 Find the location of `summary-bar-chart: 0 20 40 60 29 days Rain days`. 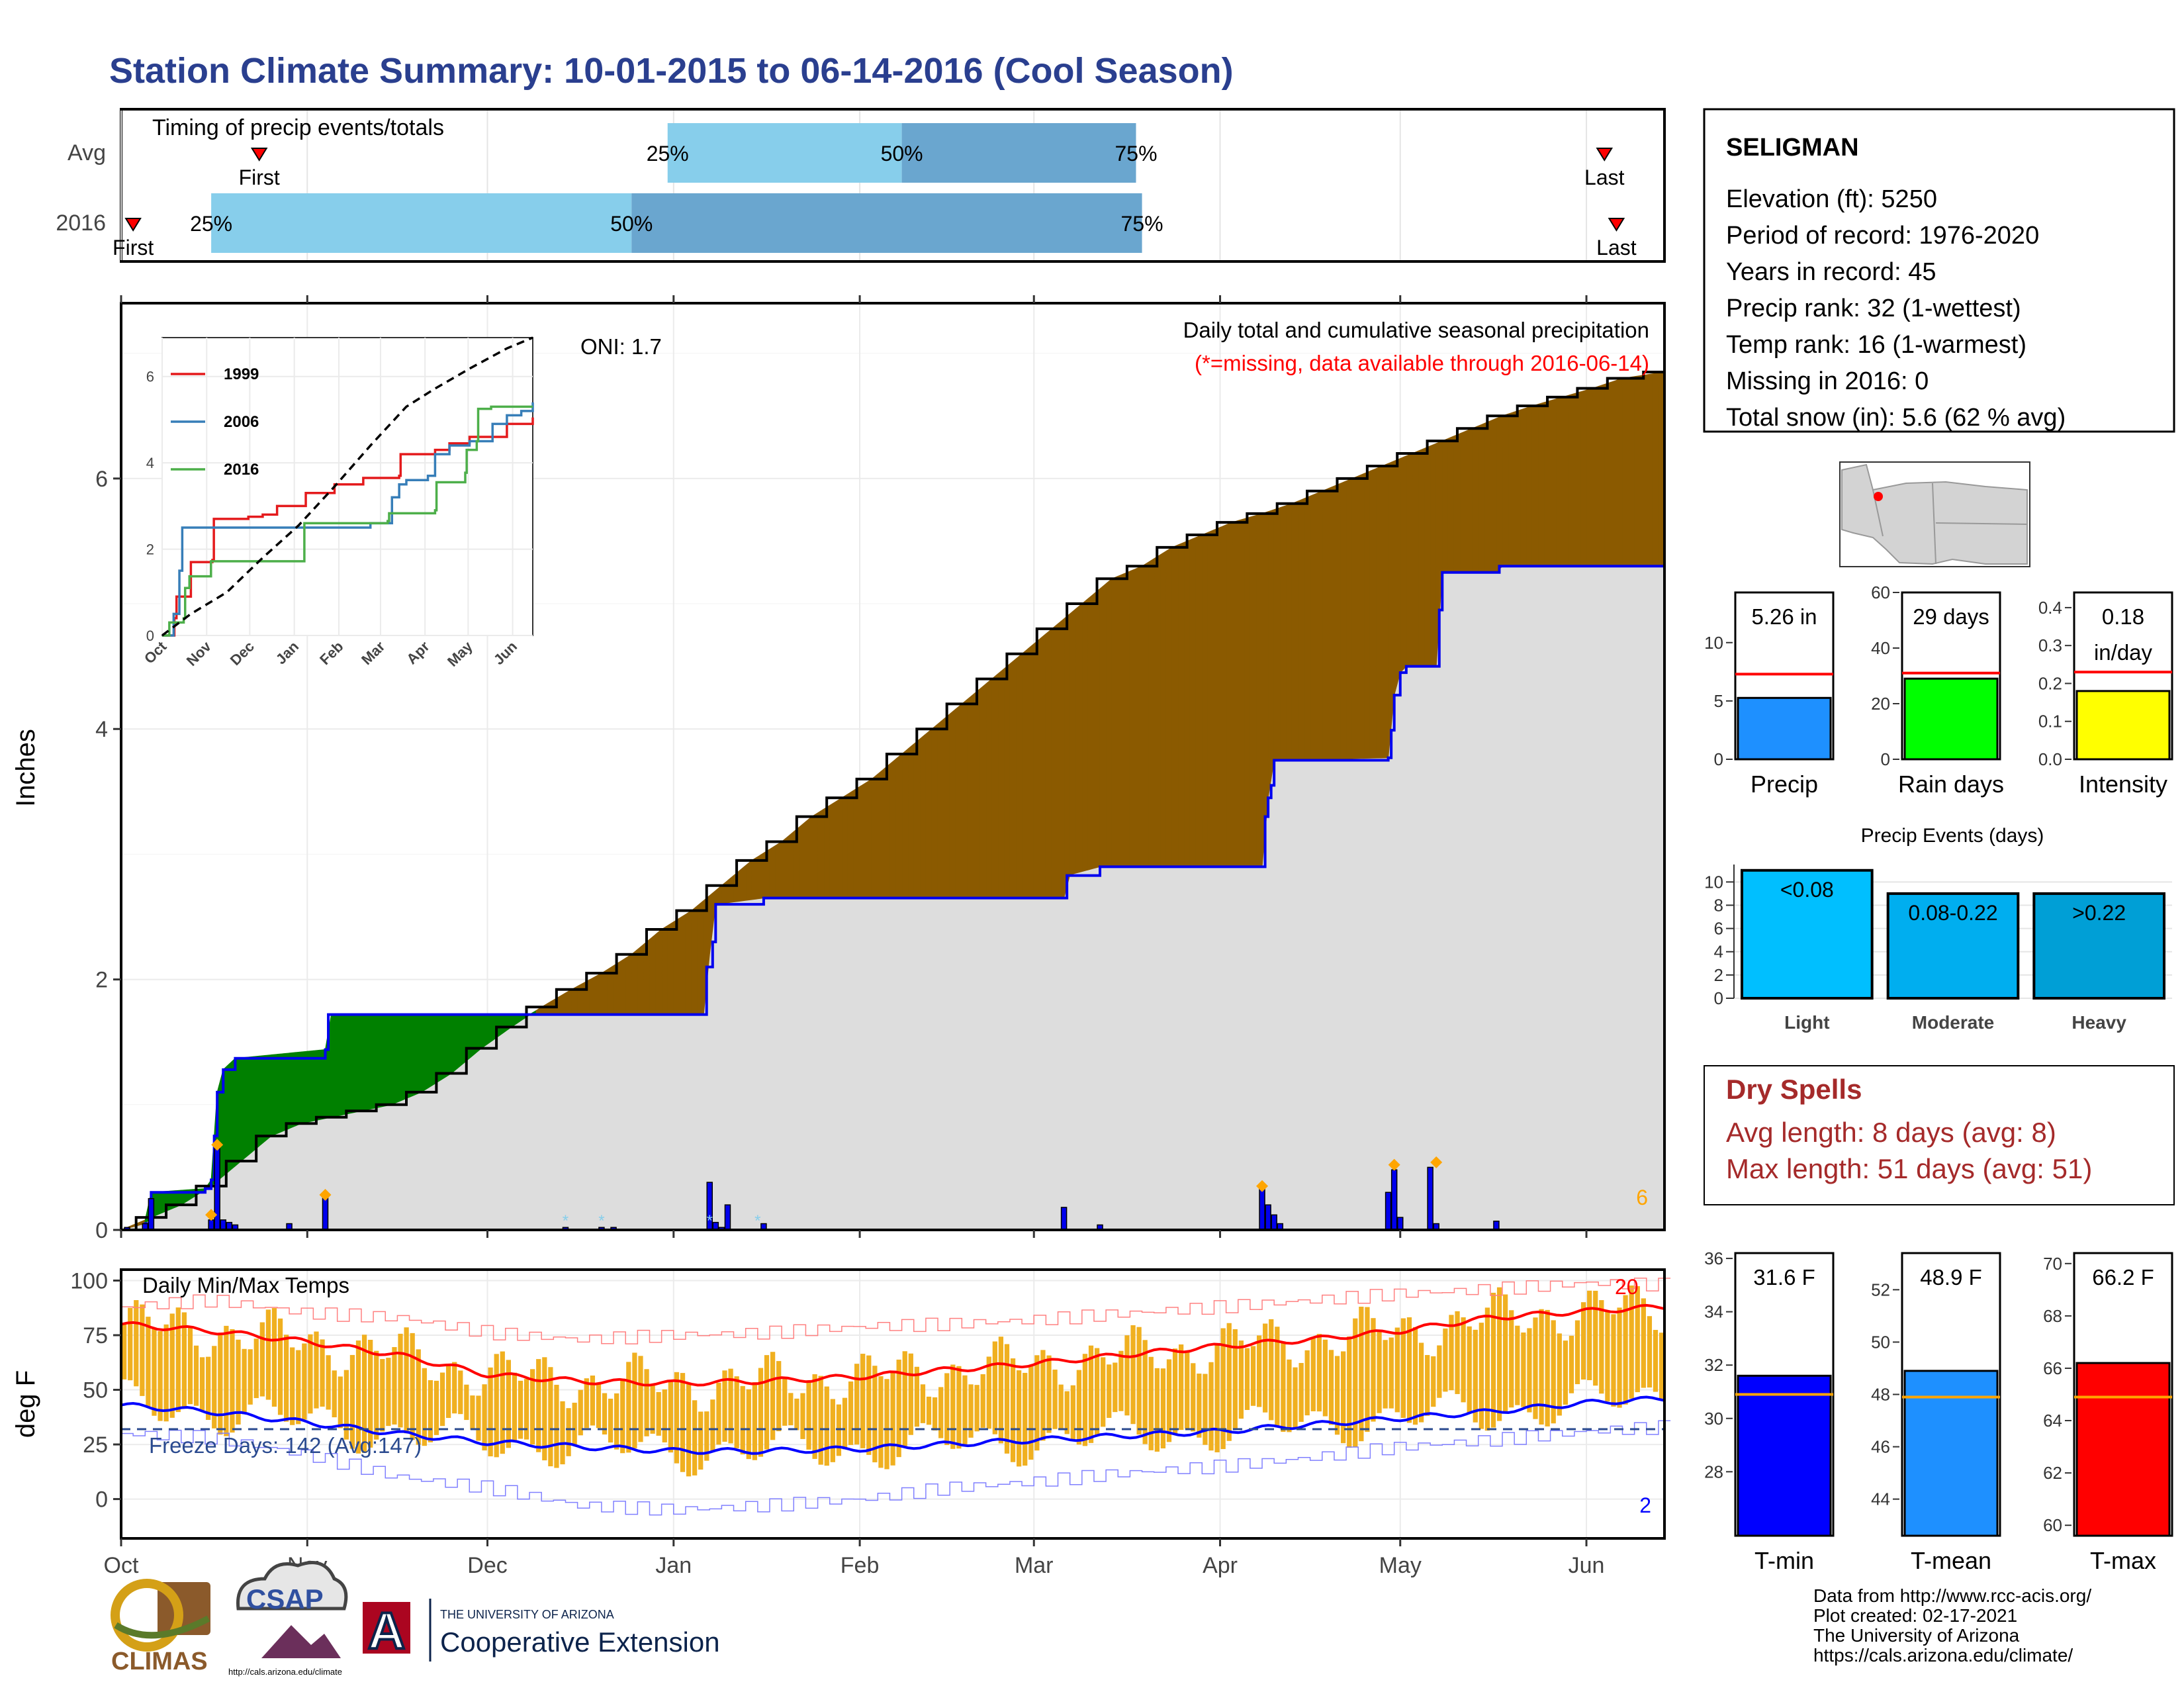

summary-bar-chart: 0 20 40 60 29 days Rain days is located at coordinates (1937, 690).